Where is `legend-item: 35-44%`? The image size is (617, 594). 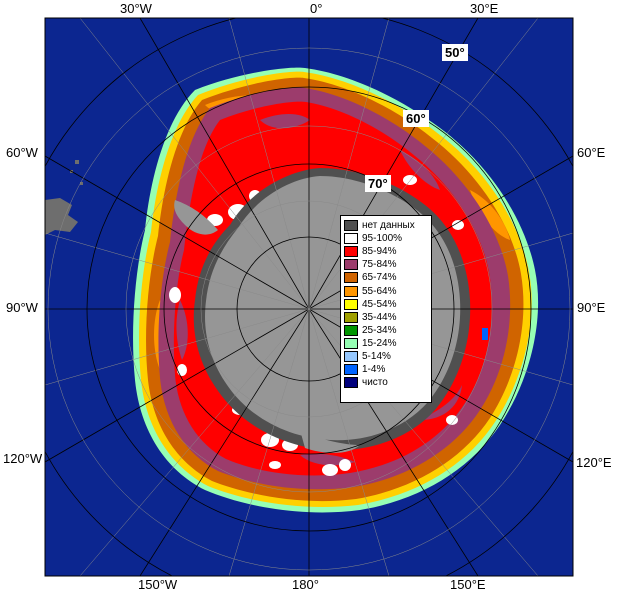 legend-item: 35-44% is located at coordinates (386, 317).